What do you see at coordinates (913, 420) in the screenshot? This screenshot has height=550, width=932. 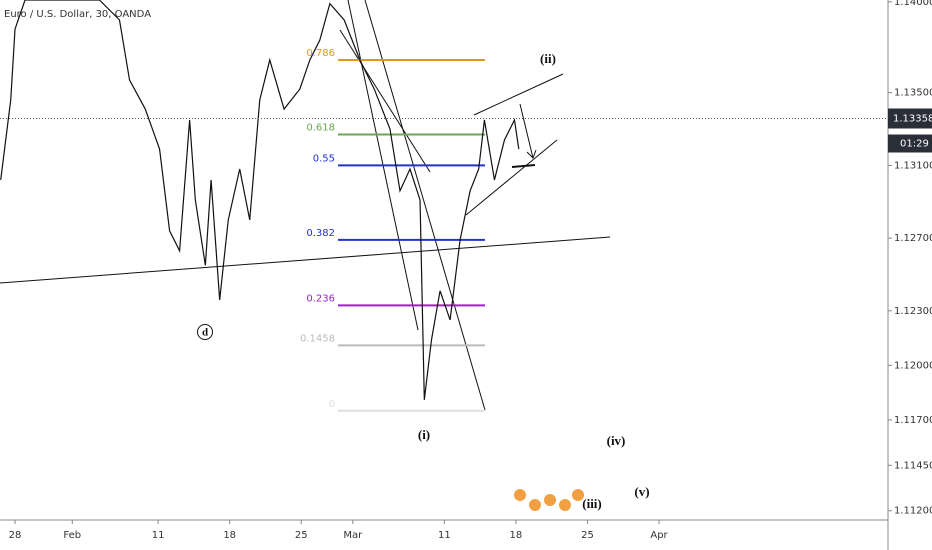 I see `y-tick-label: 1.11700` at bounding box center [913, 420].